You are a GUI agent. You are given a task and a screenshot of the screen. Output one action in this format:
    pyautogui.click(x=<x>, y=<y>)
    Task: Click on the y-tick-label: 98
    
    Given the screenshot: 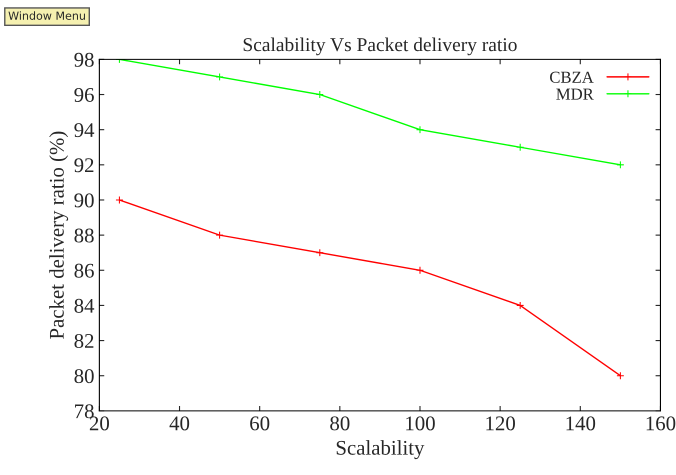 What is the action you would take?
    pyautogui.click(x=84, y=59)
    